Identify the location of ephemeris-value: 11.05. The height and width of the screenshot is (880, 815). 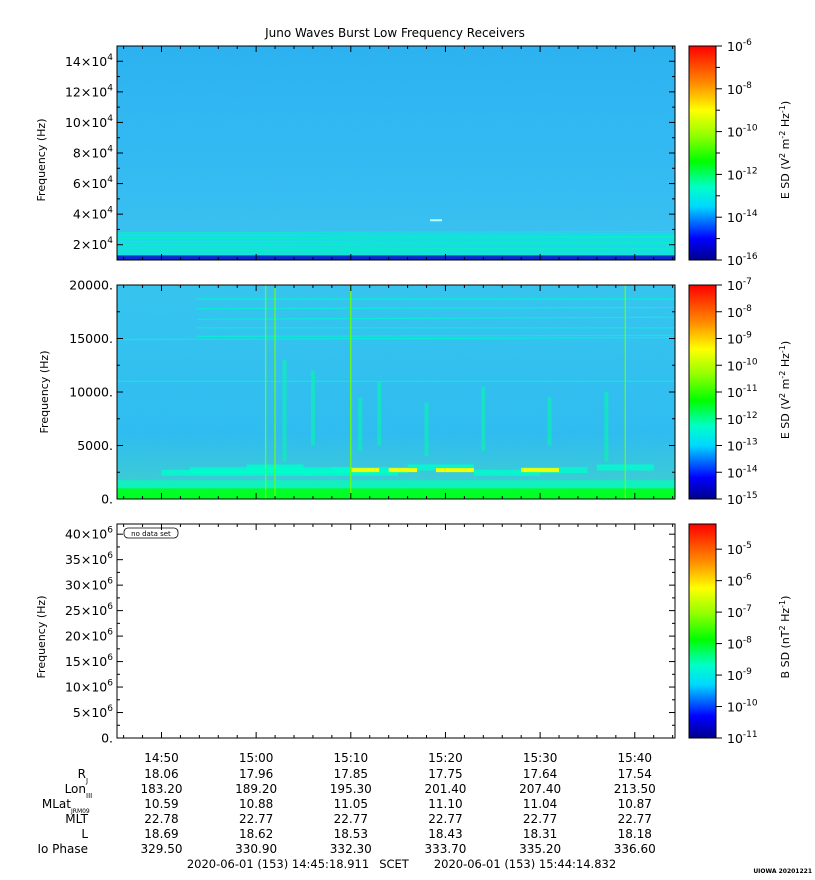
(351, 804).